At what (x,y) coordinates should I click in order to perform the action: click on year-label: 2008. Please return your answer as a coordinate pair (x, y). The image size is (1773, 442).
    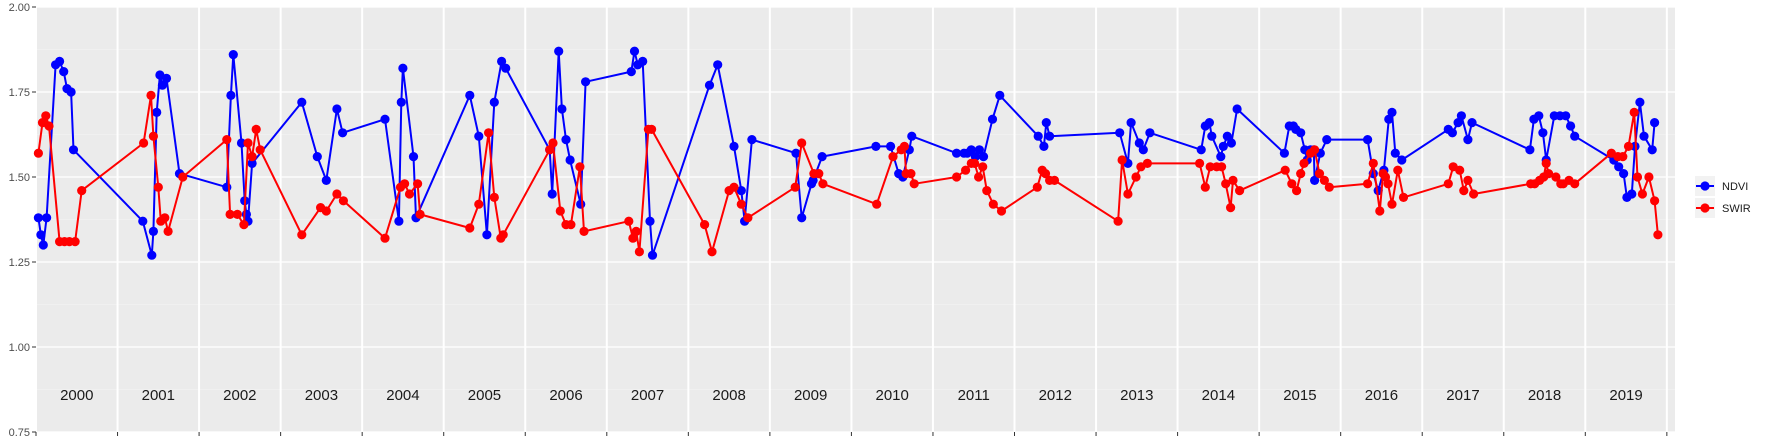
    Looking at the image, I should click on (728, 395).